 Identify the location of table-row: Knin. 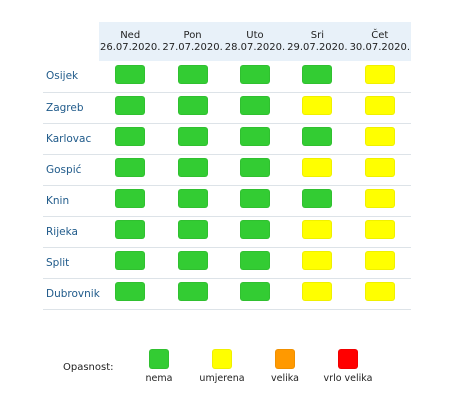
(227, 200).